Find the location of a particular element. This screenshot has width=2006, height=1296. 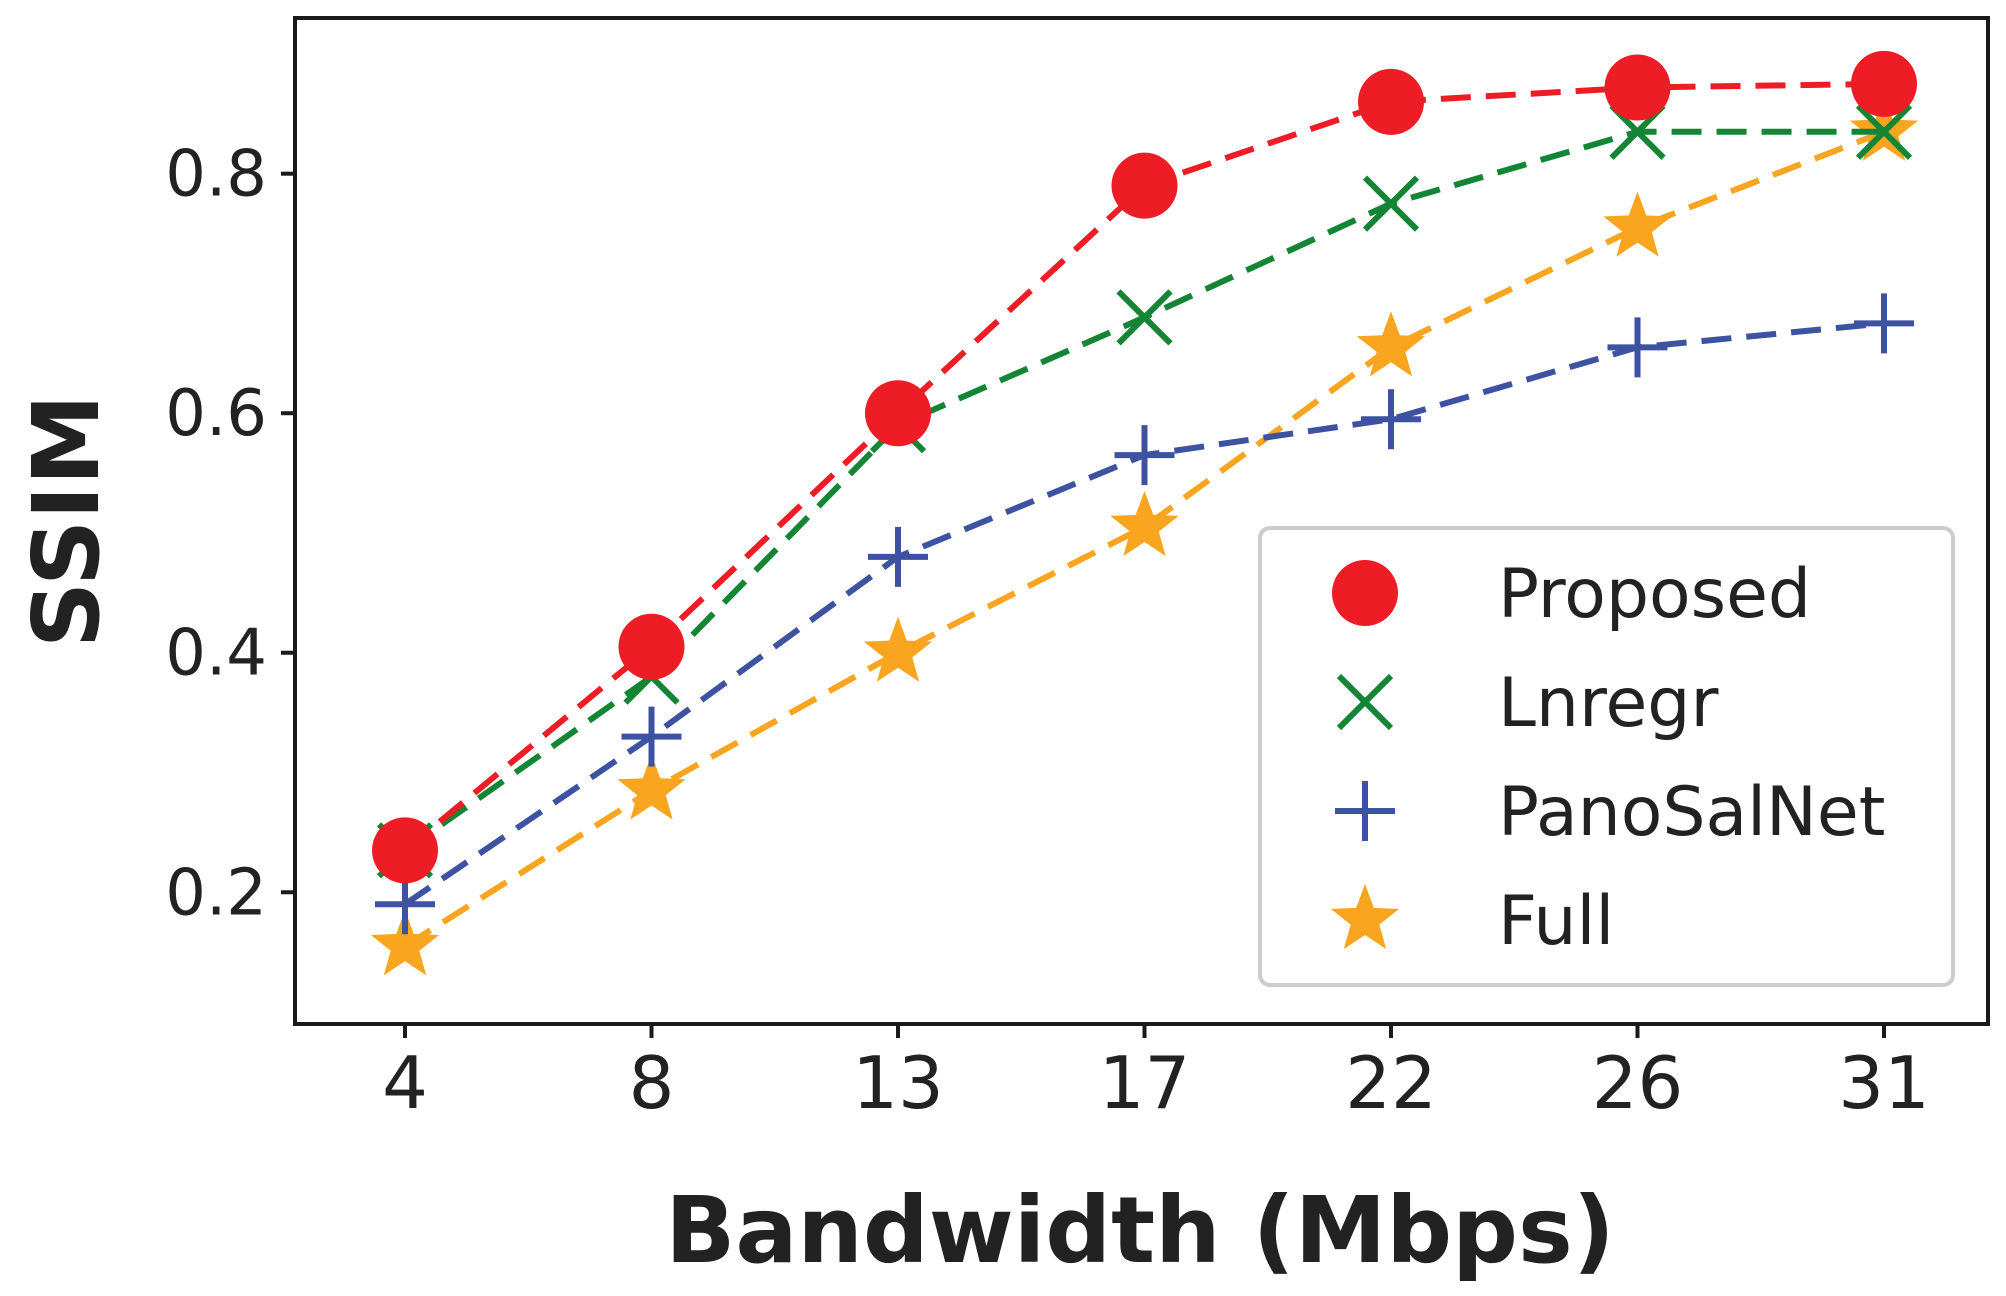

legend-label: Lnregr is located at coordinates (1608, 703).